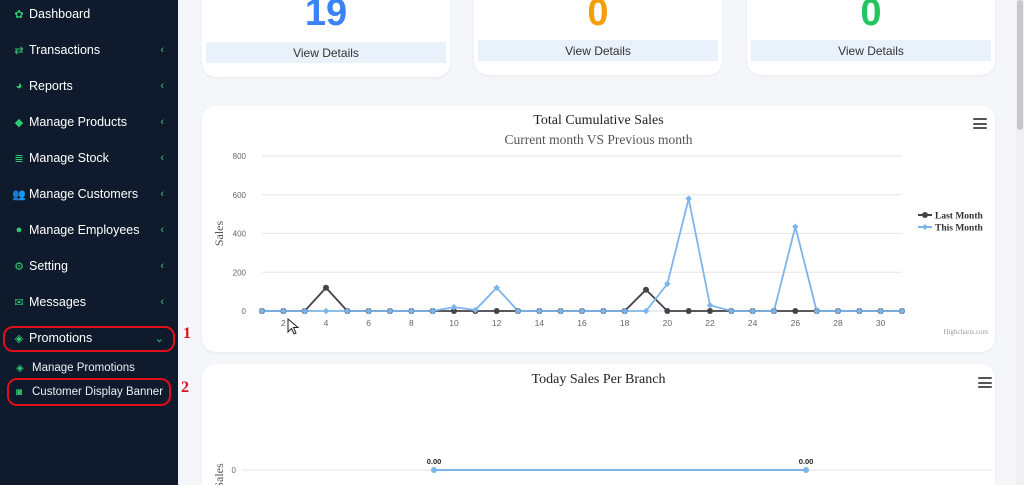 Image resolution: width=1024 pixels, height=485 pixels. I want to click on stat-value: 19, so click(326, 17).